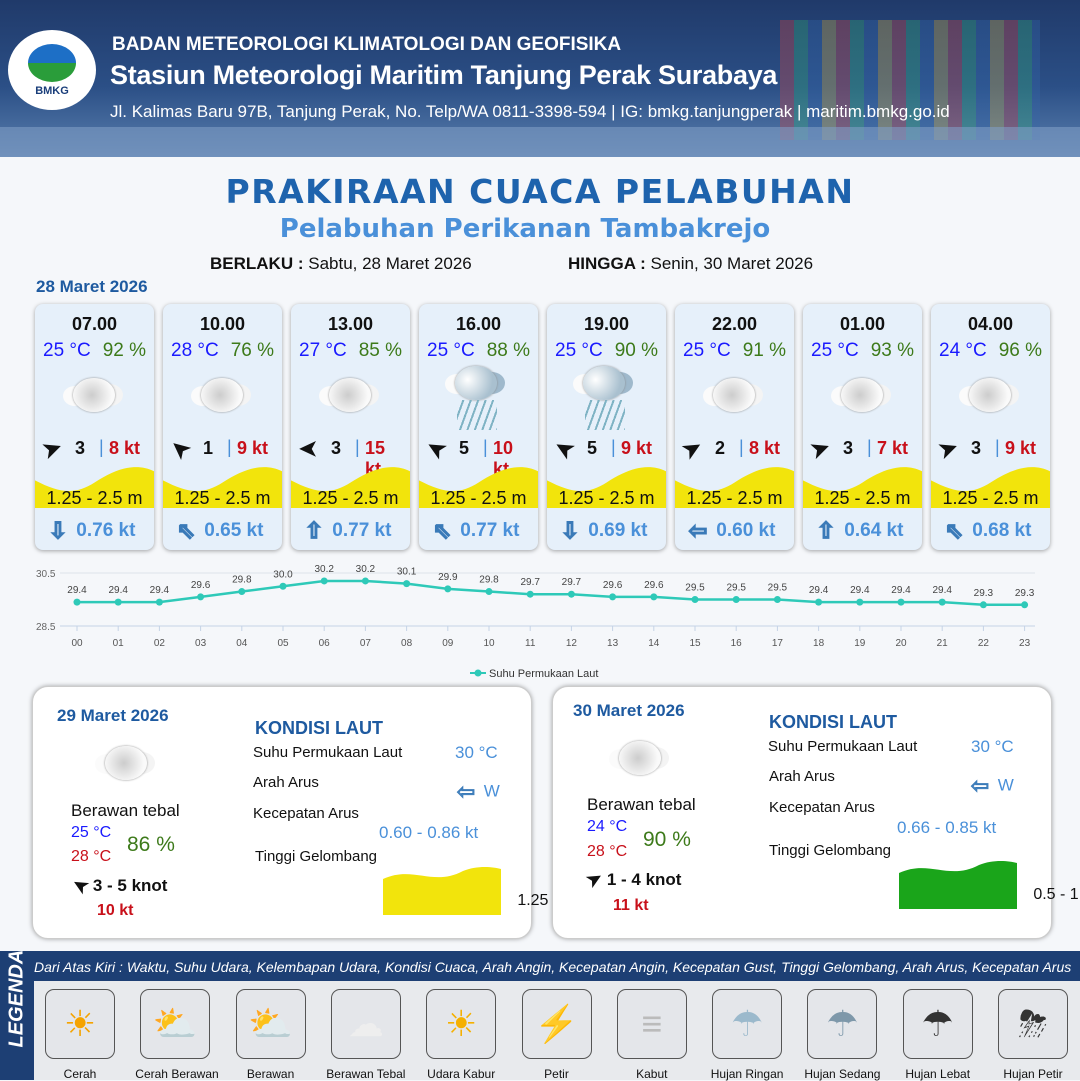  I want to click on legend-item: ⛈ Hujan Petir, so click(1033, 1034).